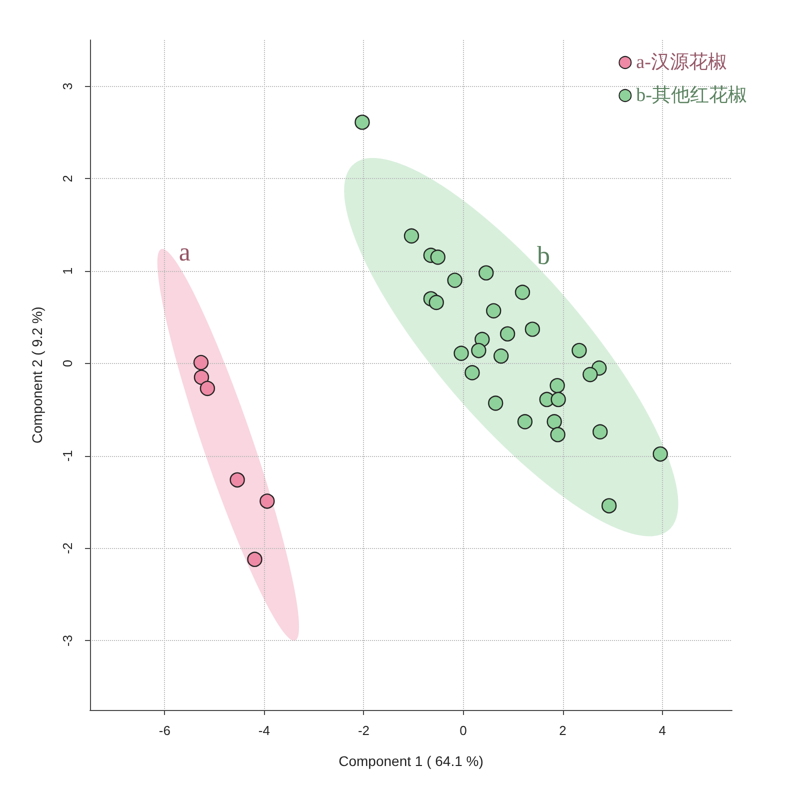 The height and width of the screenshot is (799, 800). What do you see at coordinates (67, 86) in the screenshot?
I see `y-tick-label: 3` at bounding box center [67, 86].